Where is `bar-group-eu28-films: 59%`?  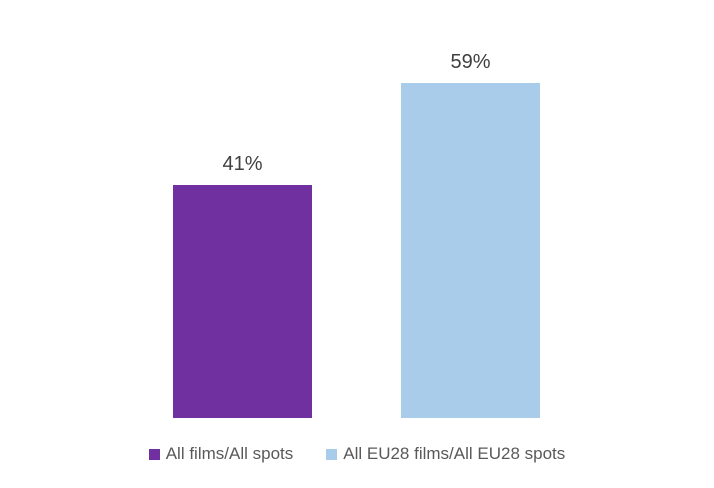
bar-group-eu28-films: 59% is located at coordinates (470, 234).